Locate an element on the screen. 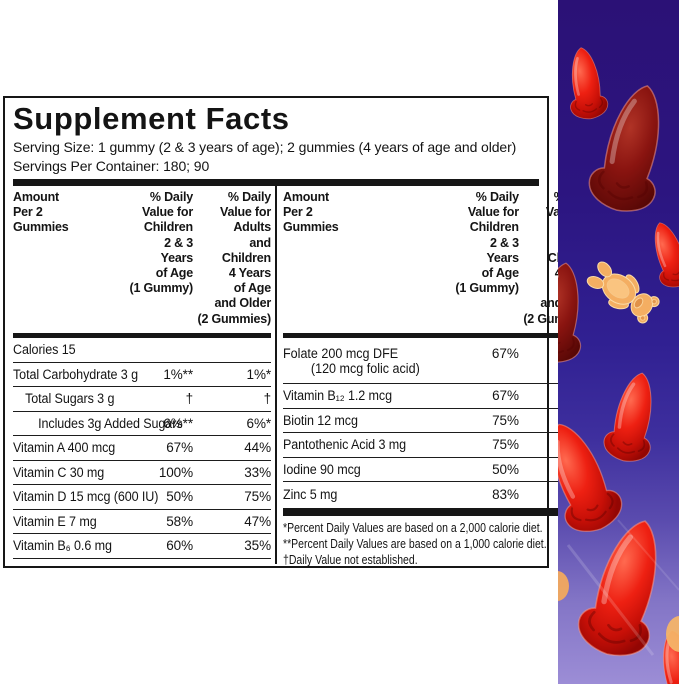 The height and width of the screenshot is (684, 679). table-row-added-sugars: Includes 3g Added Sugars 6%** 6%* is located at coordinates (142, 424).